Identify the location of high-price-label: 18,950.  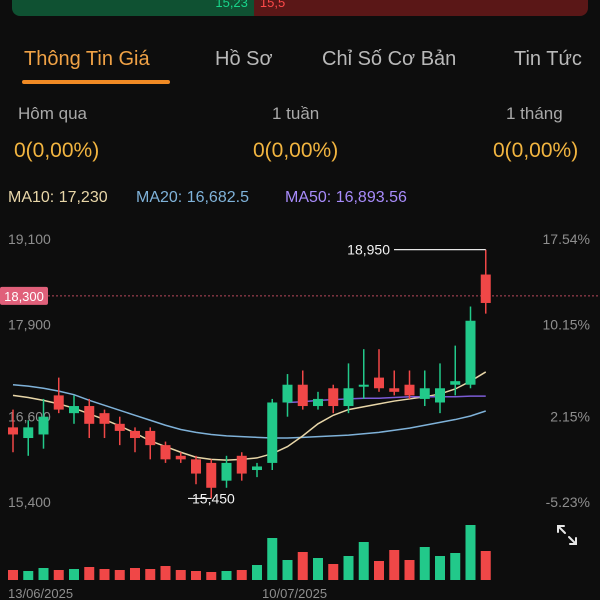
(368, 250).